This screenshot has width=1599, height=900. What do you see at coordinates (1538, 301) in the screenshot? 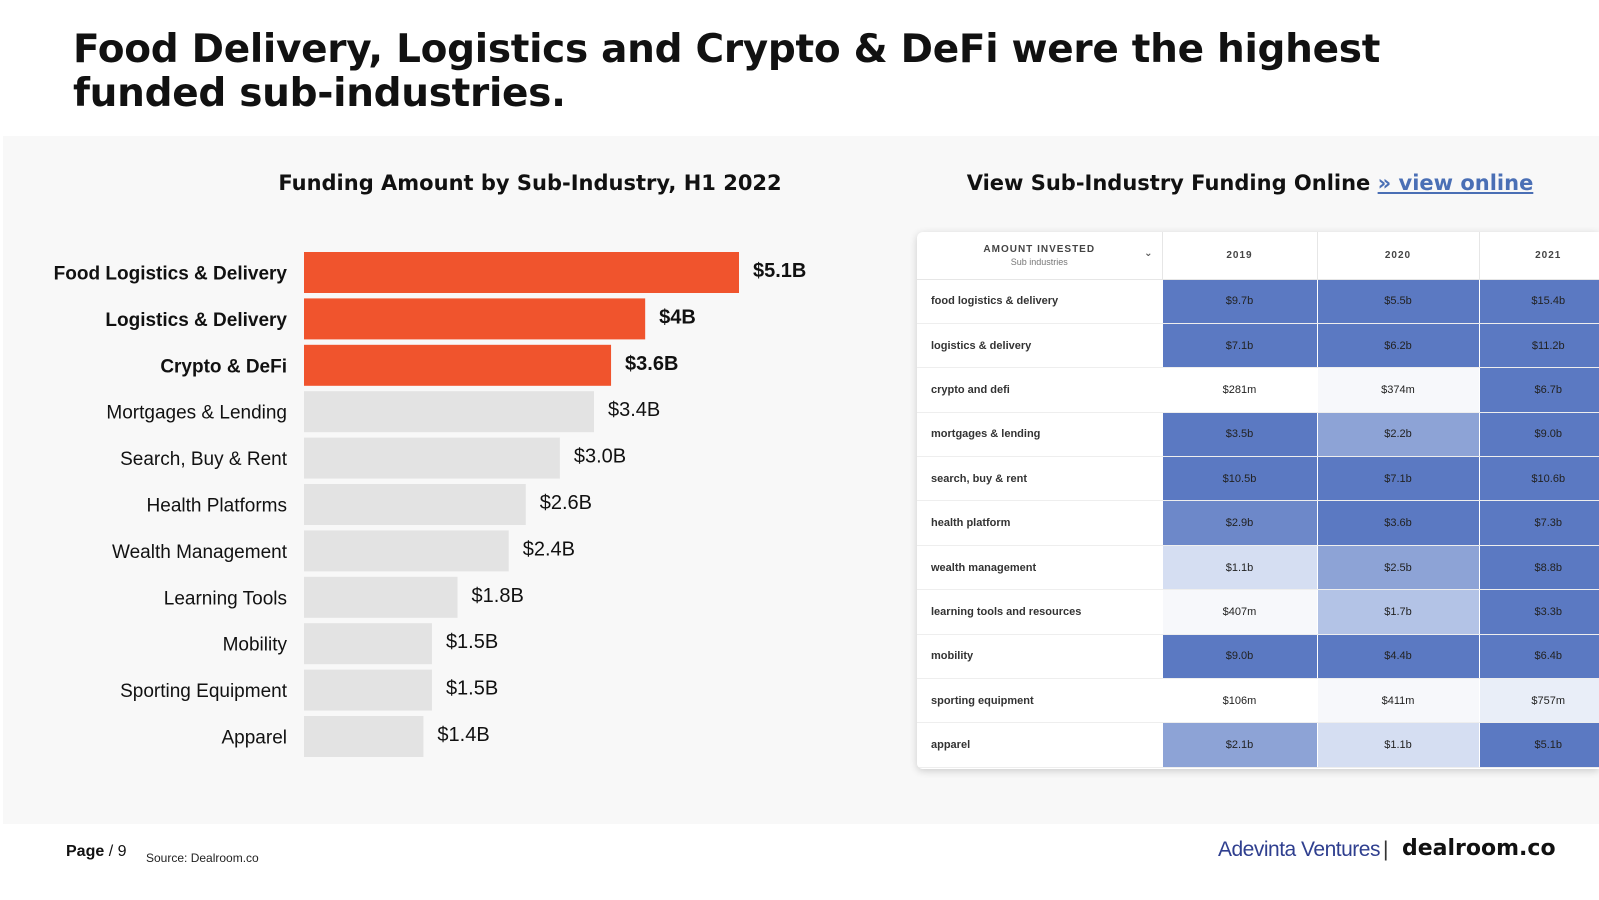
I see `table-cell: $15.4b` at bounding box center [1538, 301].